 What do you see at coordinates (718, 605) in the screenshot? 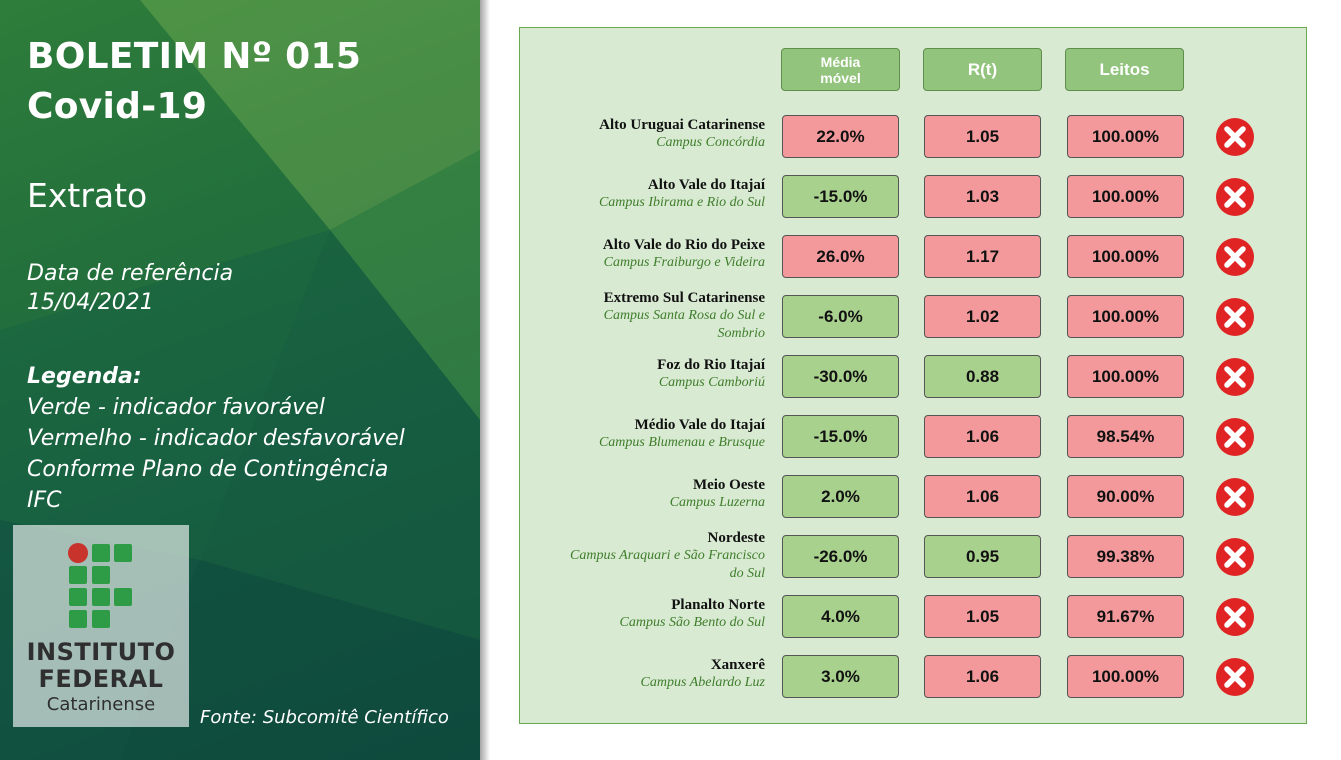
I see `region-name: Planalto Norte` at bounding box center [718, 605].